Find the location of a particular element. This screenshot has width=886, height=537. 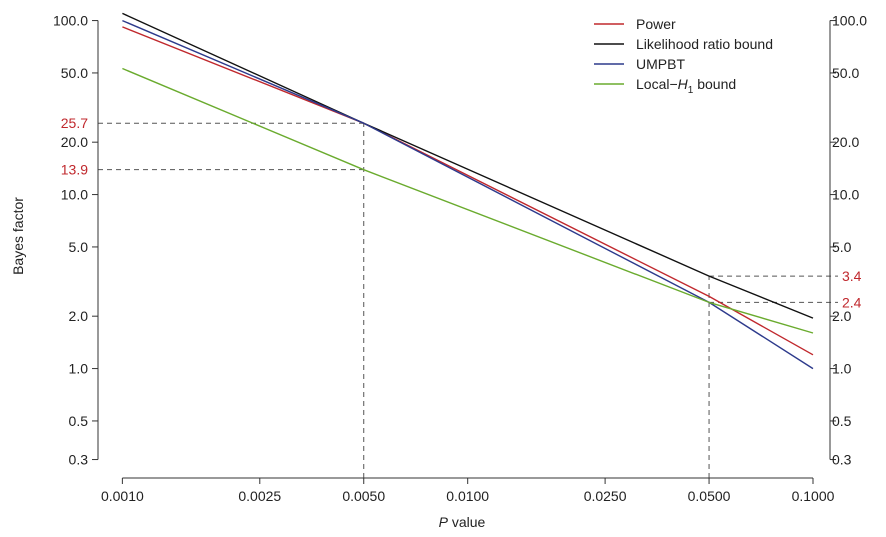

ref-label-left: 13.9 is located at coordinates (74, 170).